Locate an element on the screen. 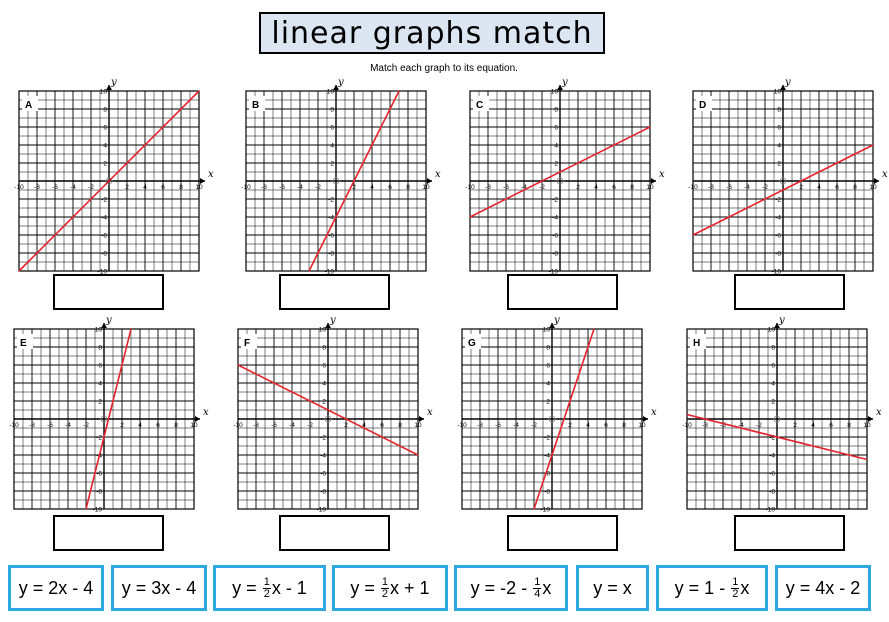  equation-card: y = 4x - 2 is located at coordinates (823, 588).